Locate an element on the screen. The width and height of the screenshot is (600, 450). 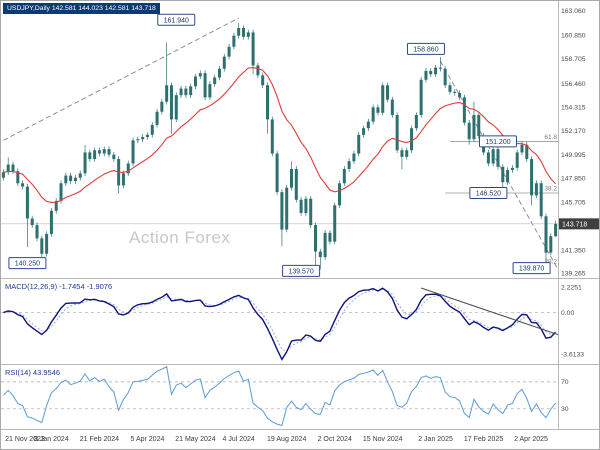
svg-text: 161.940 is located at coordinates (176, 20).